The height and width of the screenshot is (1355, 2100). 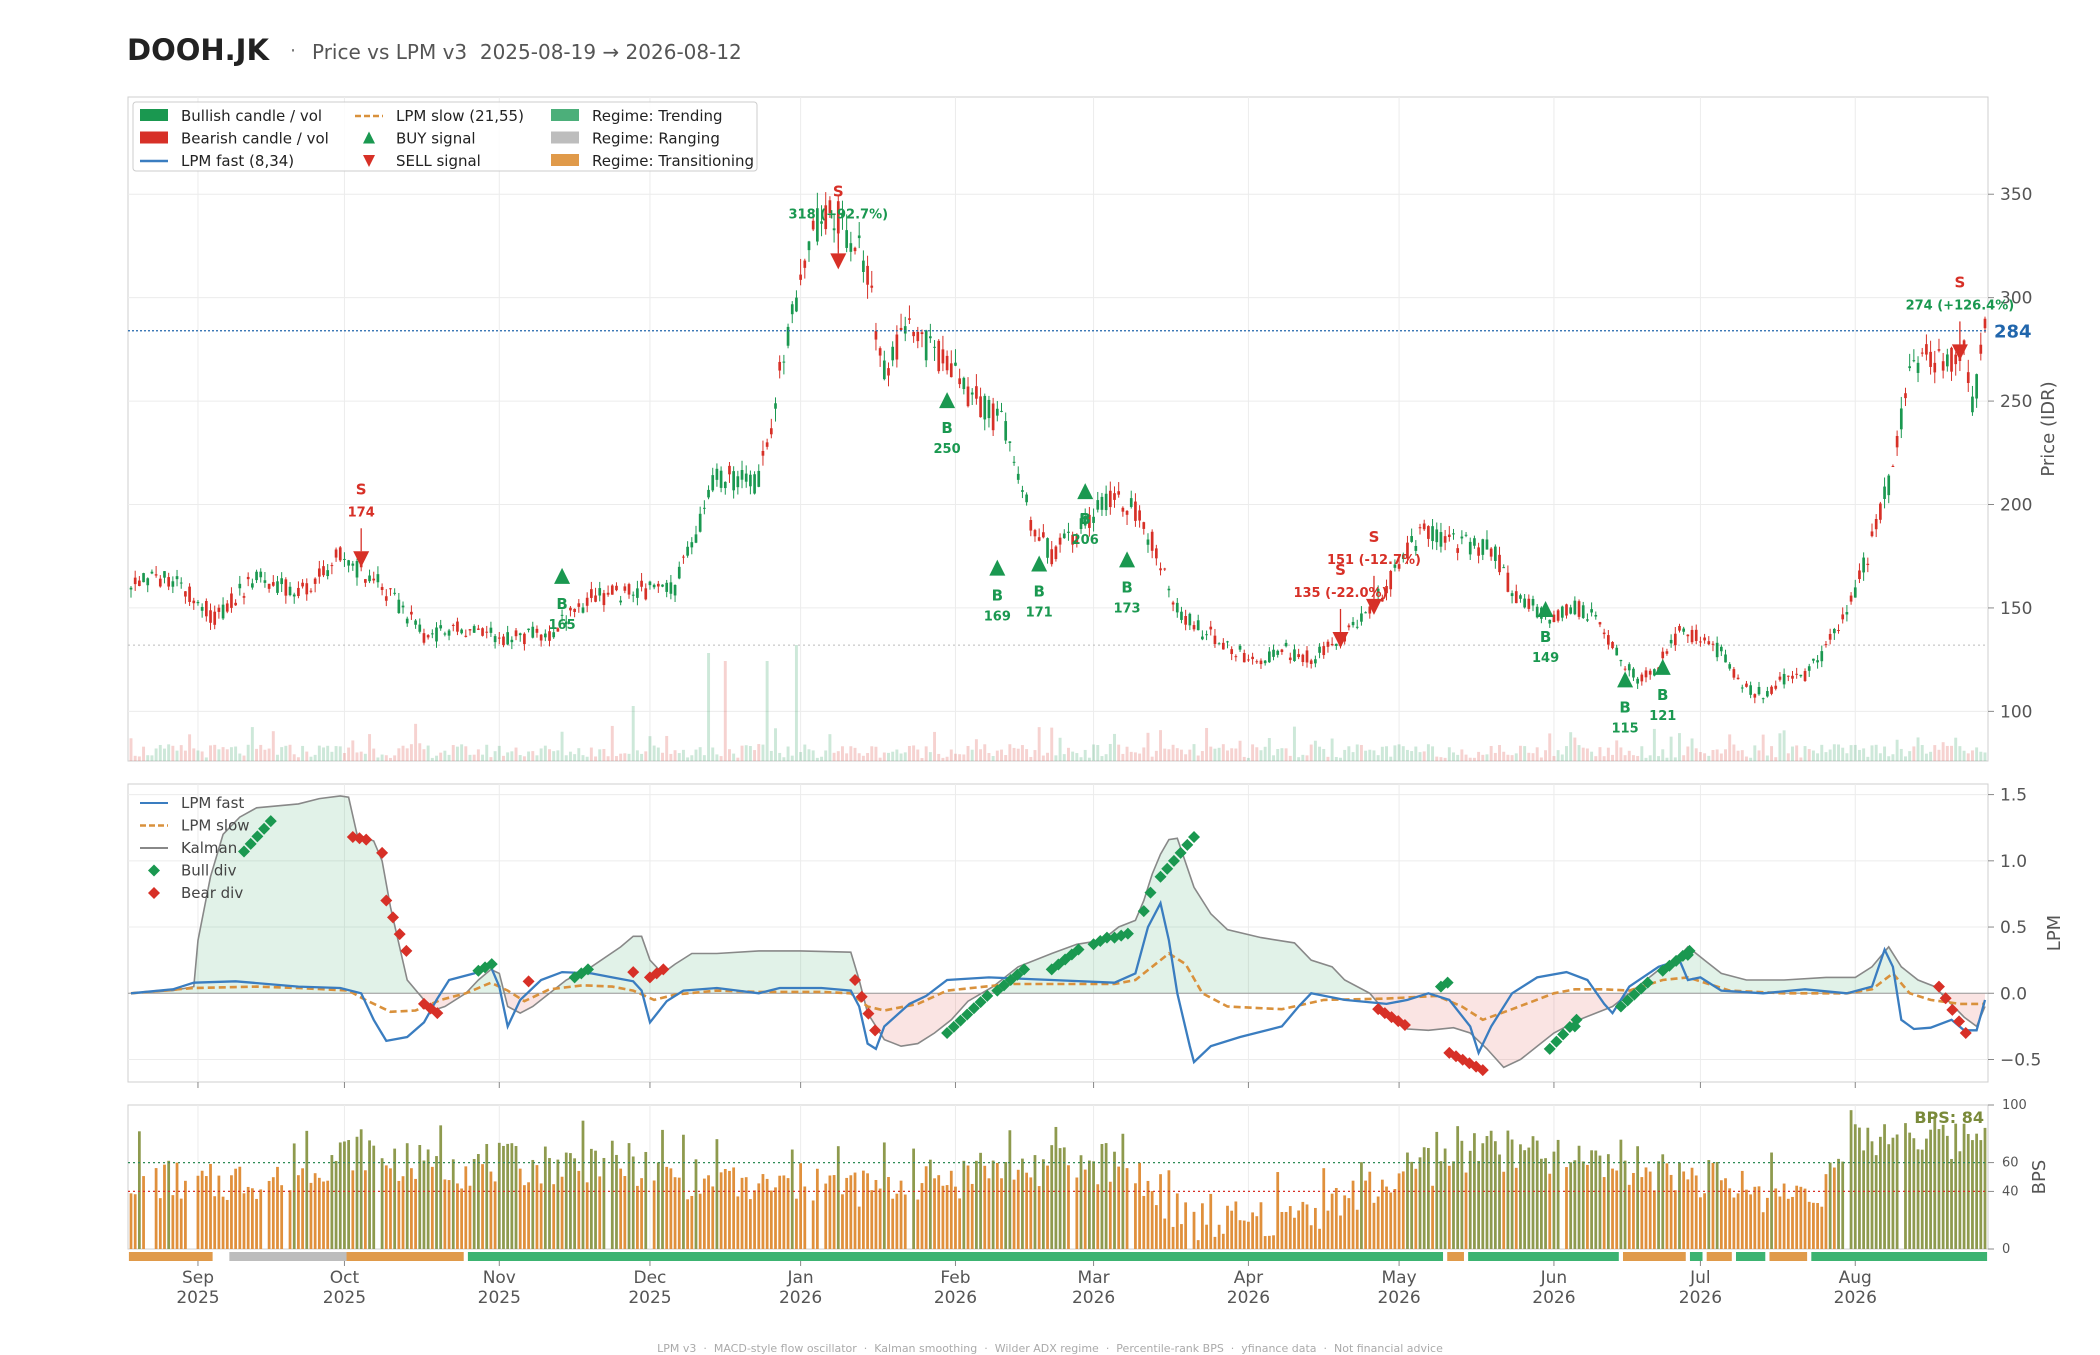 I want to click on bear-div-marker, so click(x=855, y=980).